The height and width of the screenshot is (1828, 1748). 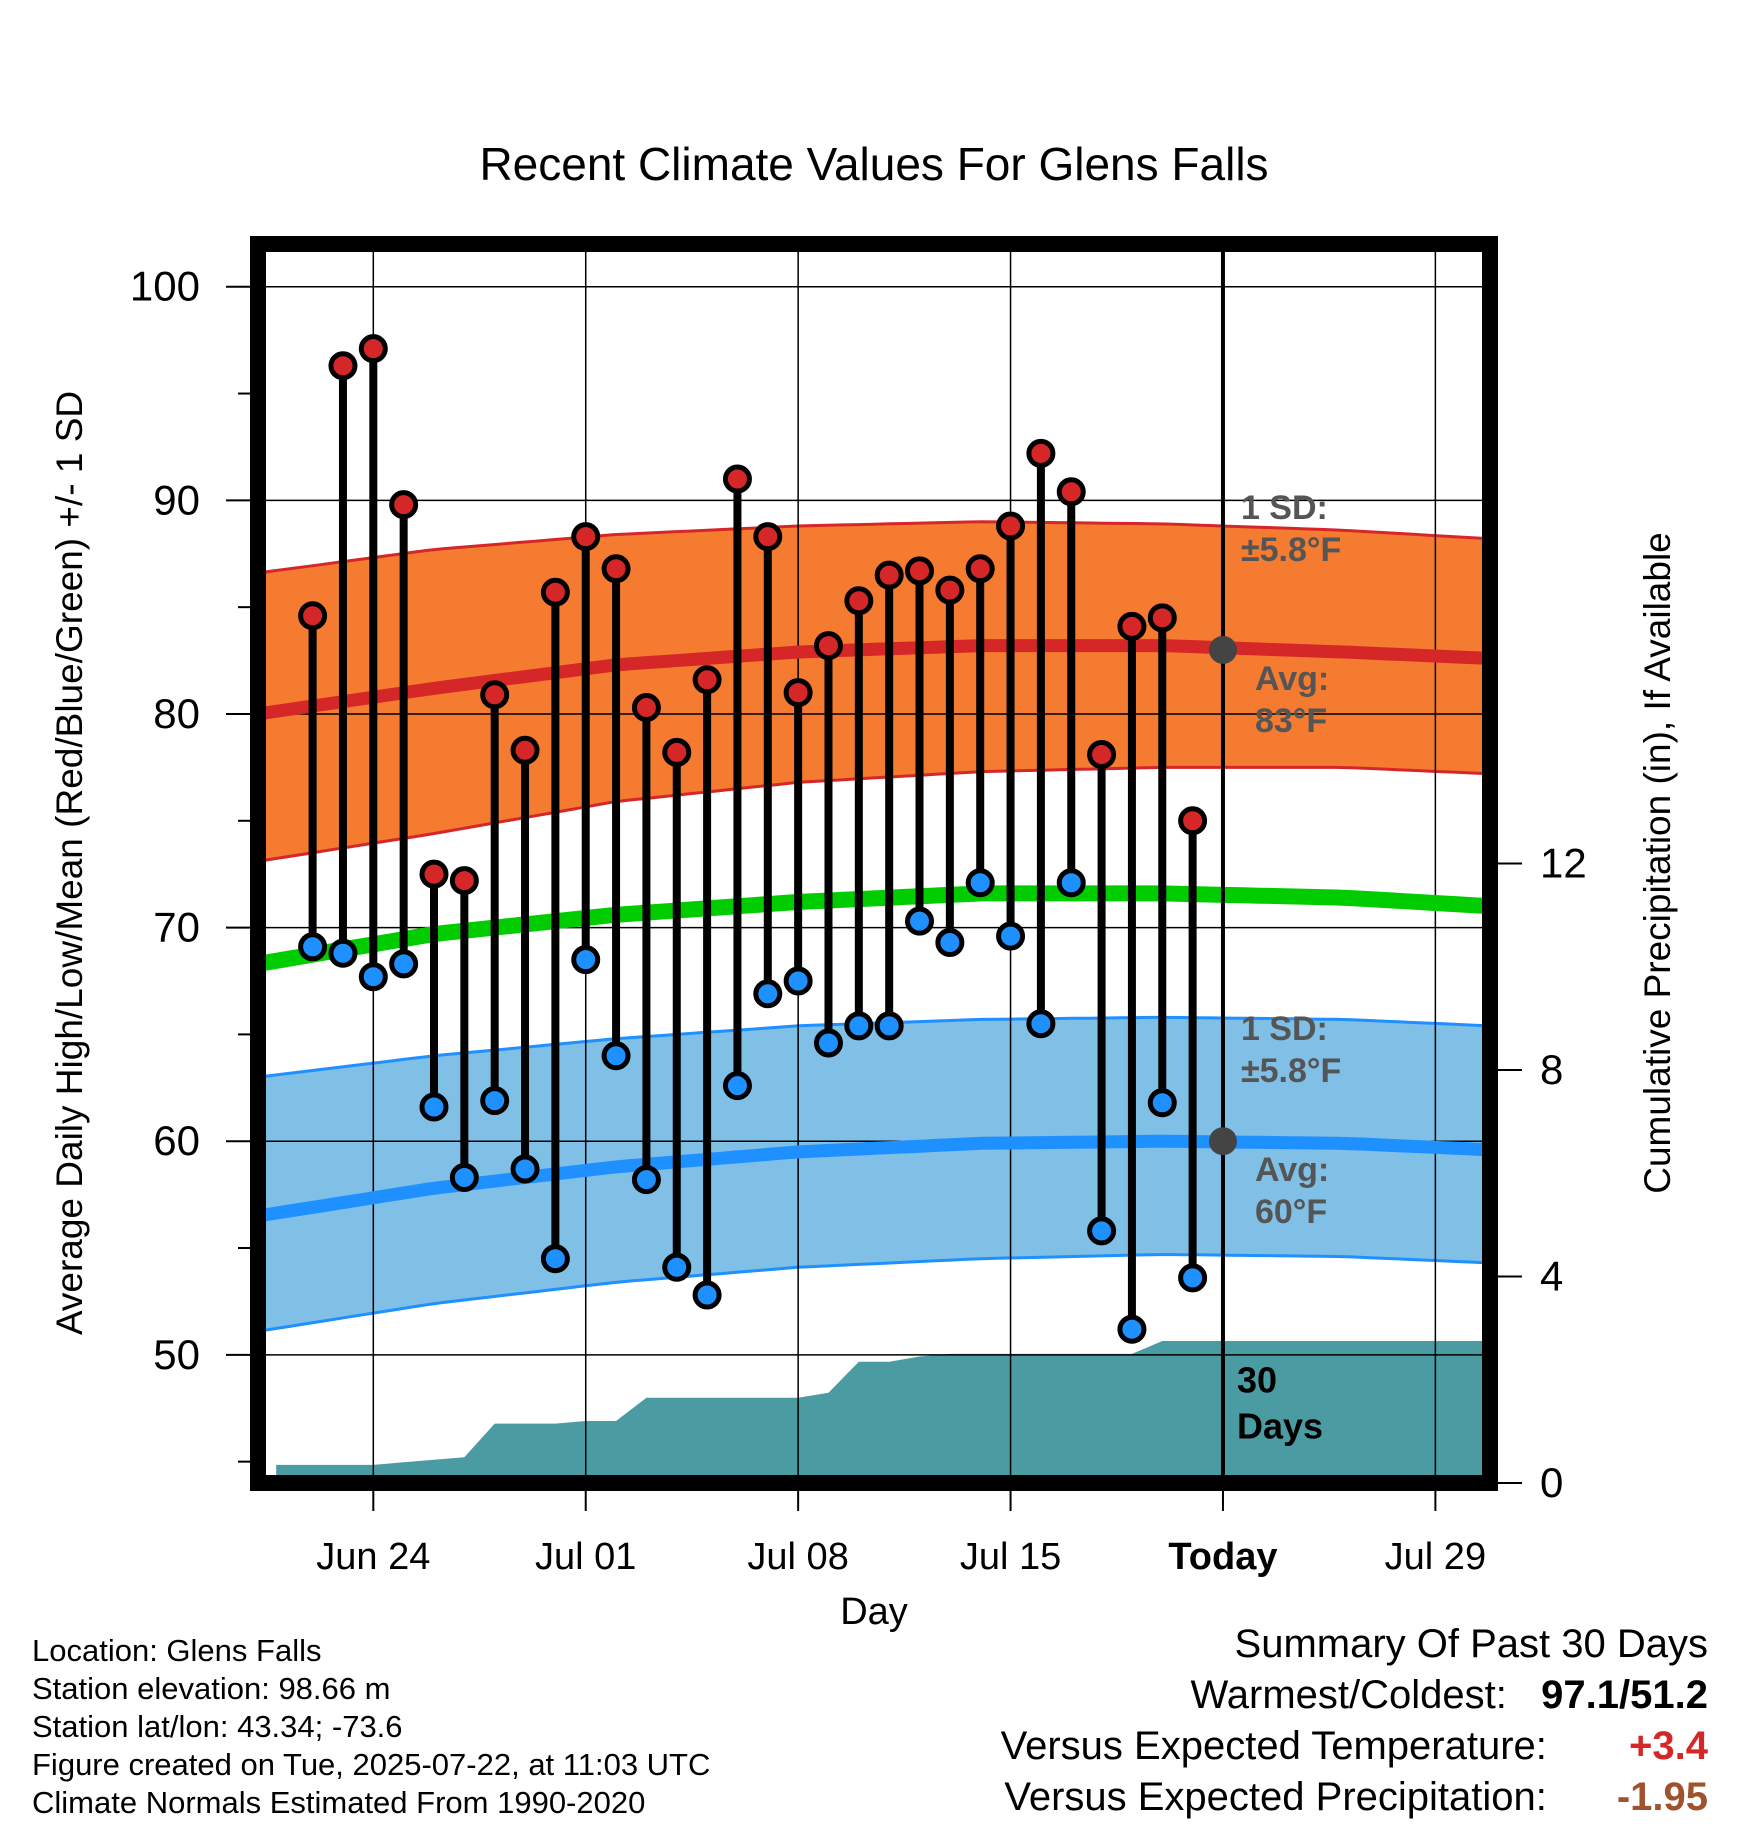 What do you see at coordinates (373, 1557) in the screenshot?
I see `x-tick-label: Jun 24` at bounding box center [373, 1557].